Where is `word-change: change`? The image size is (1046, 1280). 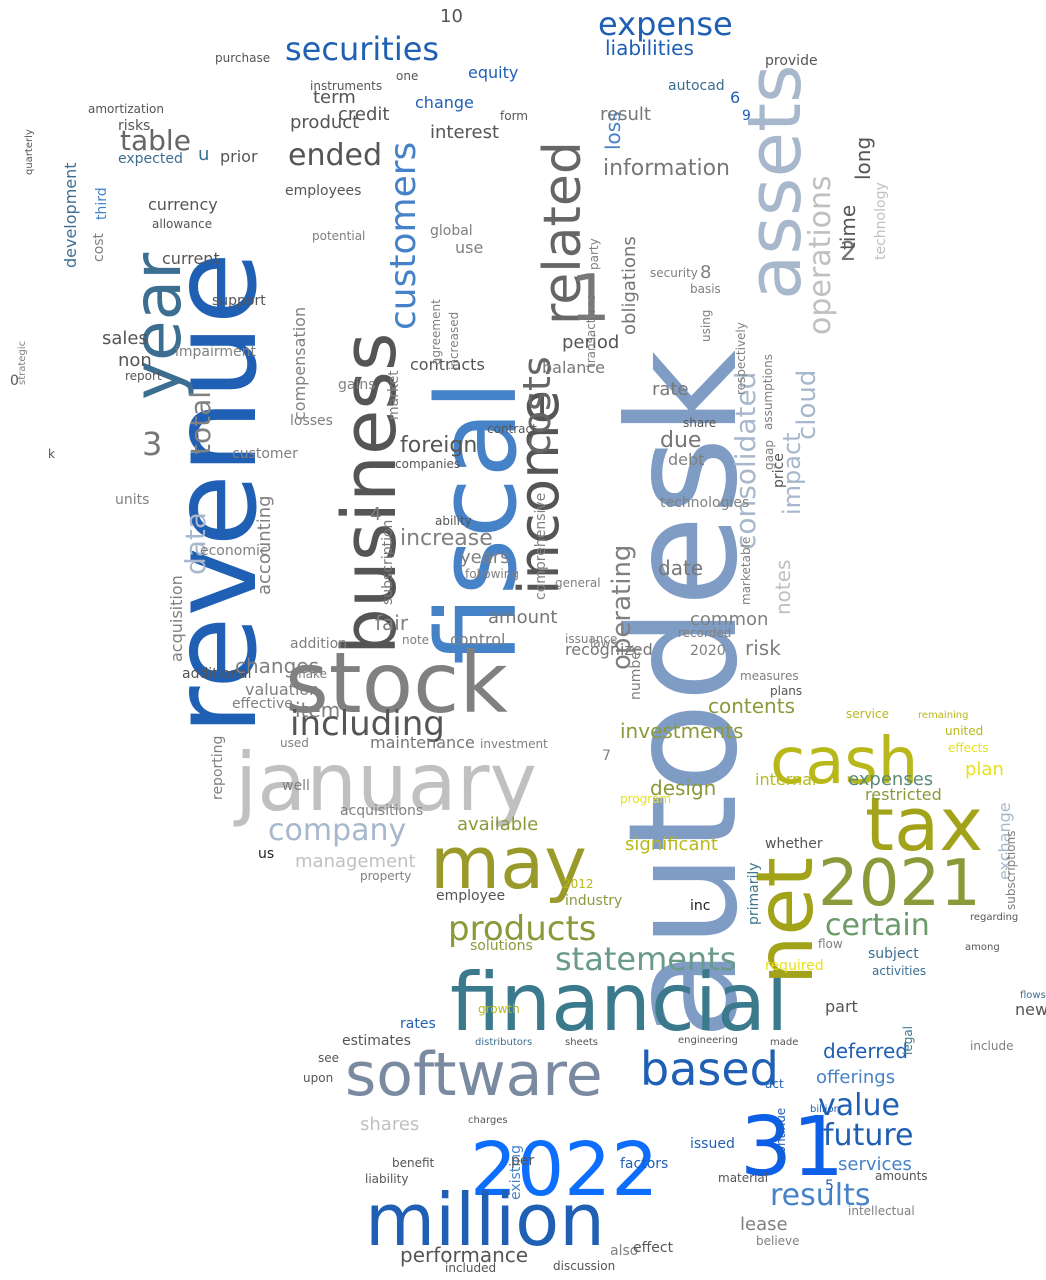
word-change: change is located at coordinates (444, 102).